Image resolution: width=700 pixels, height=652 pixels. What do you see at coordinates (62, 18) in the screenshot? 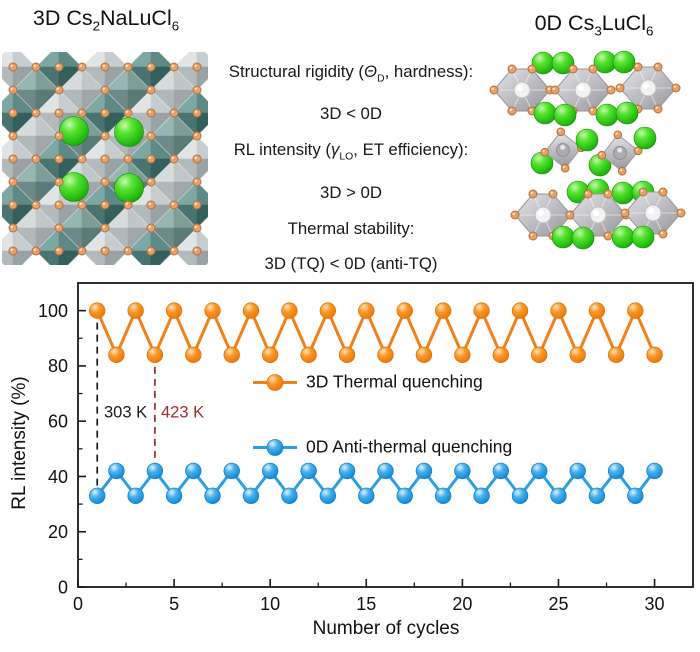
I see `left-title-text: 3D Cs` at bounding box center [62, 18].